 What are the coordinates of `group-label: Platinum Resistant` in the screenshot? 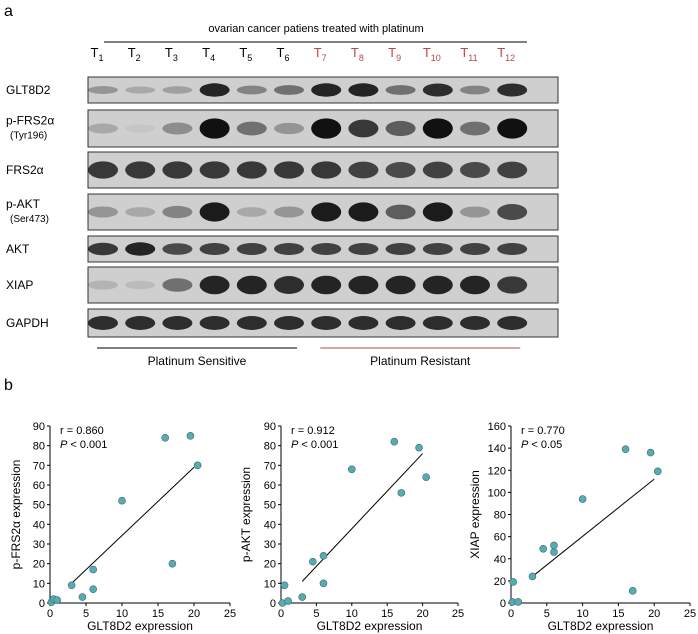 It's located at (420, 361).